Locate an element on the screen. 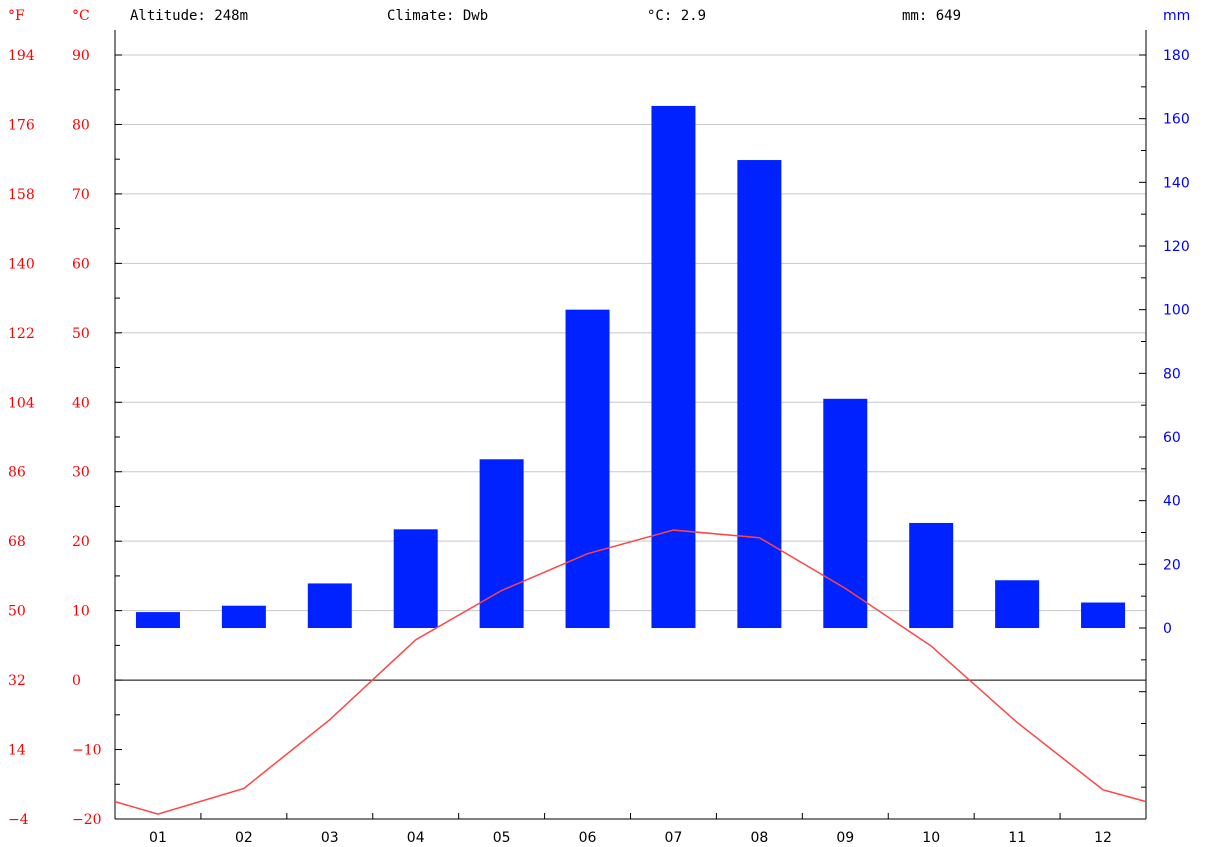 This screenshot has width=1205, height=847. mean-temp-text: °C: 2.9 is located at coordinates (676, 16).